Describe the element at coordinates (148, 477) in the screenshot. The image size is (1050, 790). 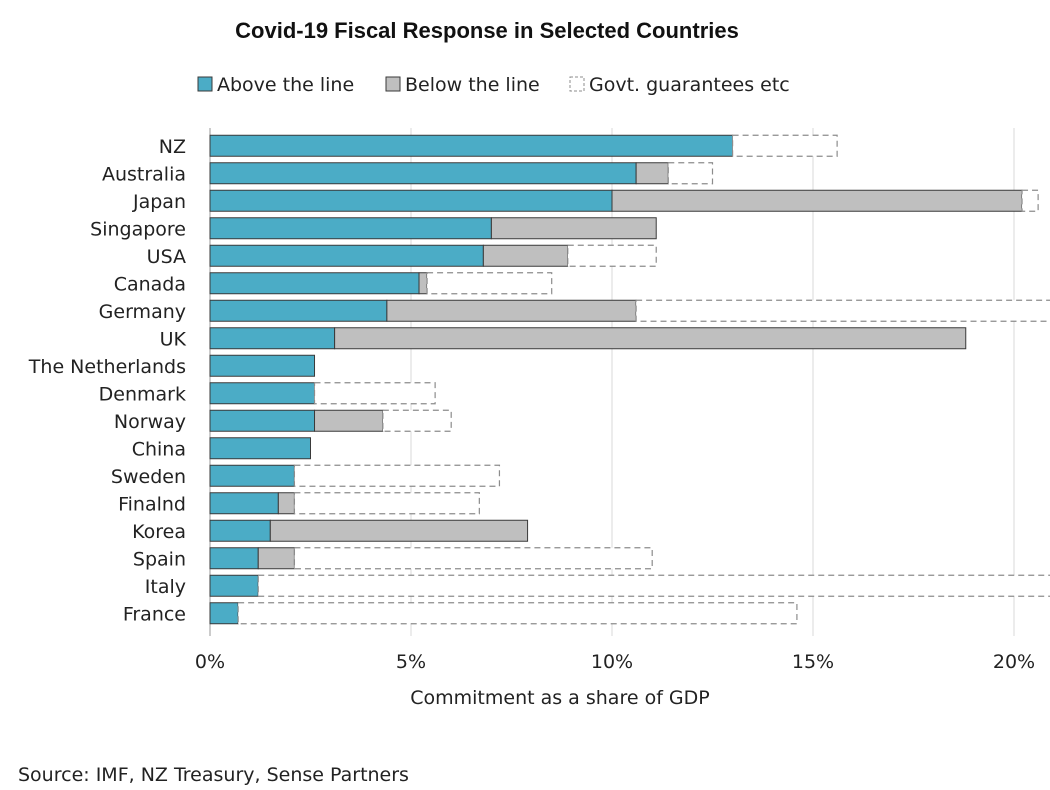
I see `category-label-sweden: Sweden` at that location.